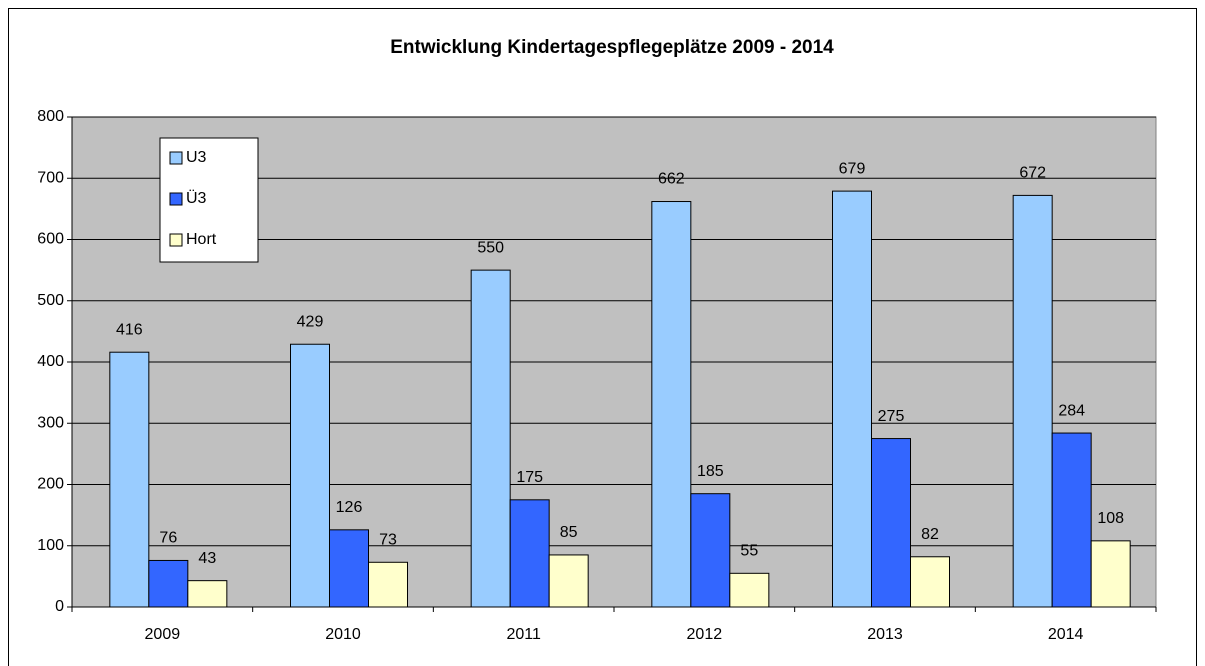 Image resolution: width=1205 pixels, height=666 pixels. What do you see at coordinates (490, 247) in the screenshot?
I see `data-label: 550` at bounding box center [490, 247].